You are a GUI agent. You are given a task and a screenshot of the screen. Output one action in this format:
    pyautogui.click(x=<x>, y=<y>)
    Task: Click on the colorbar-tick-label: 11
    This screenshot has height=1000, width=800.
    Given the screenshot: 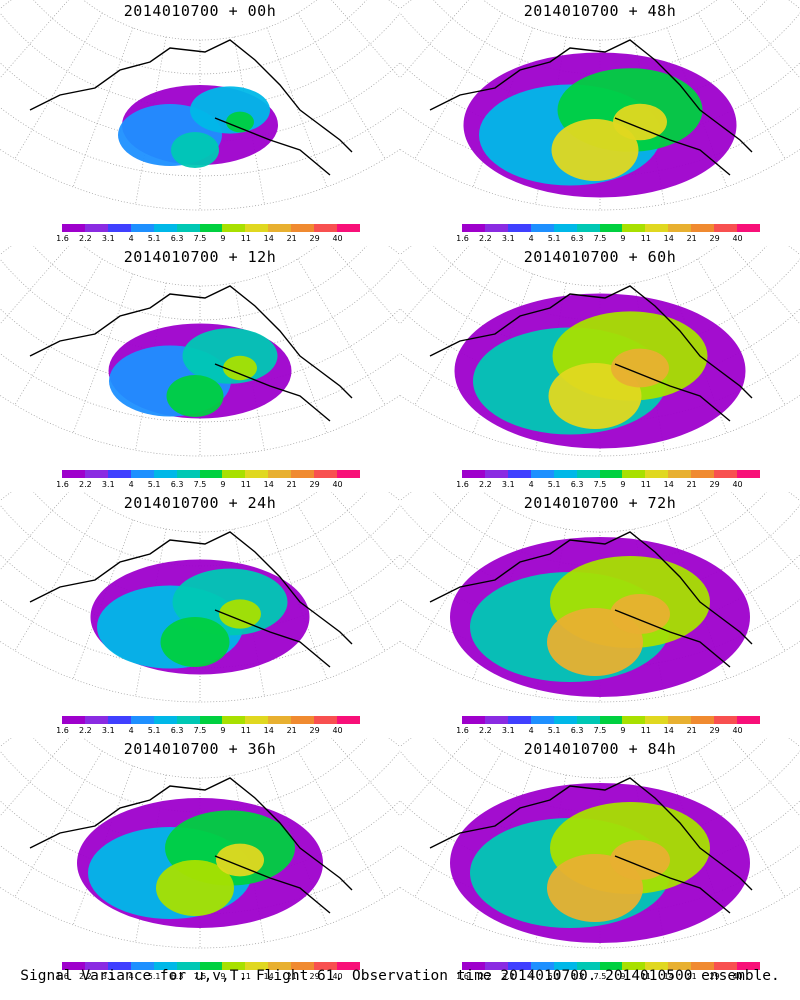 What is the action you would take?
    pyautogui.click(x=245, y=976)
    